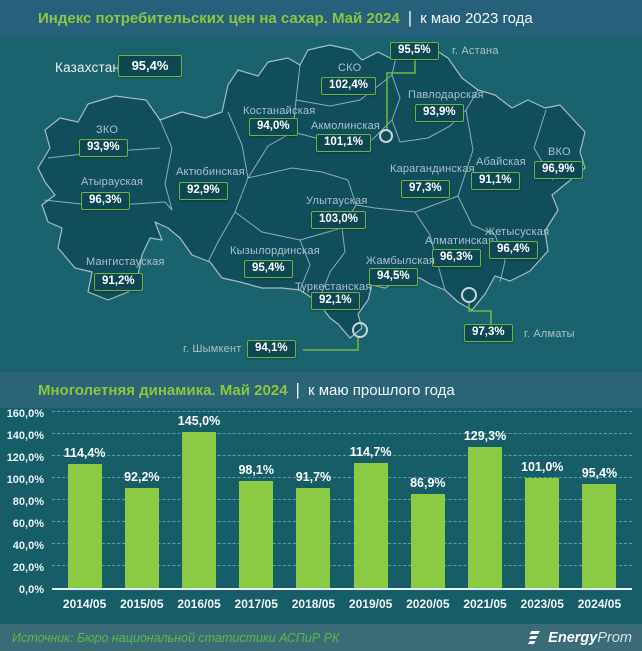  What do you see at coordinates (542, 604) in the screenshot?
I see `x-tick-2023/05: 2023/05` at bounding box center [542, 604].